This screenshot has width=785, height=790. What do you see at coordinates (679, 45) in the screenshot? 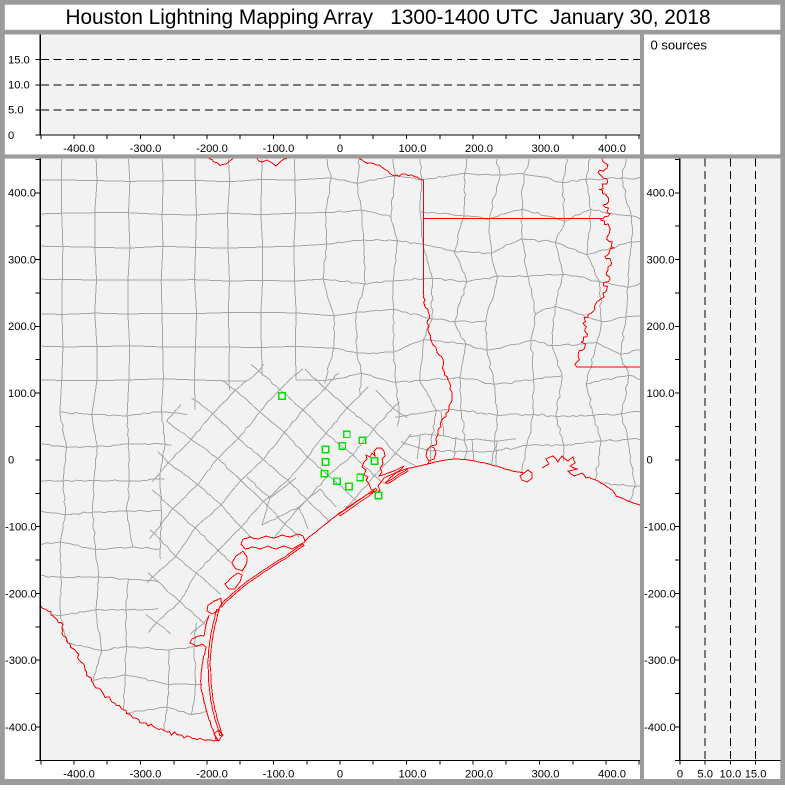
I see `svg-text: 0 sources` at bounding box center [679, 45].